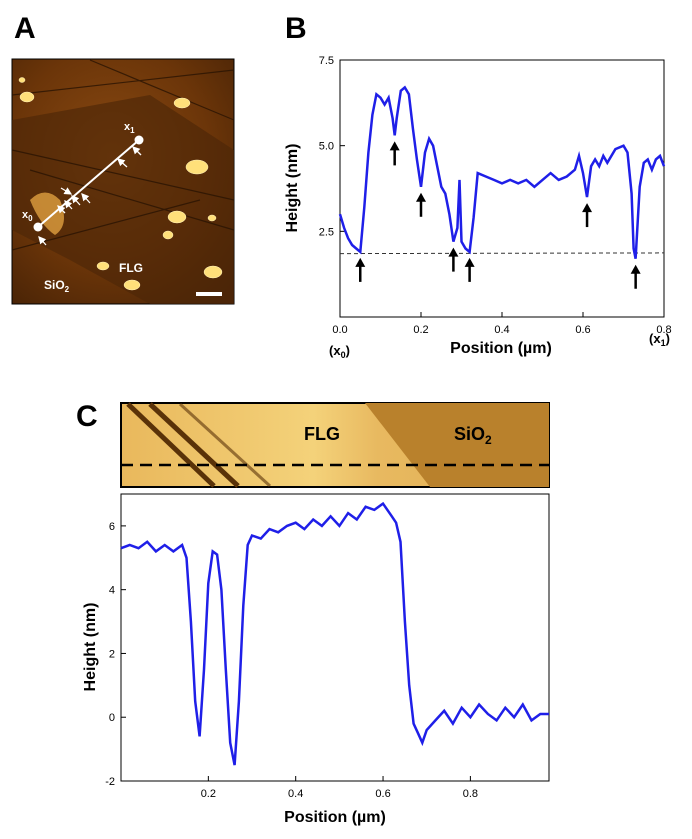  What do you see at coordinates (112, 718) in the screenshot?
I see `chart-c-ytick-label: 0` at bounding box center [112, 718].